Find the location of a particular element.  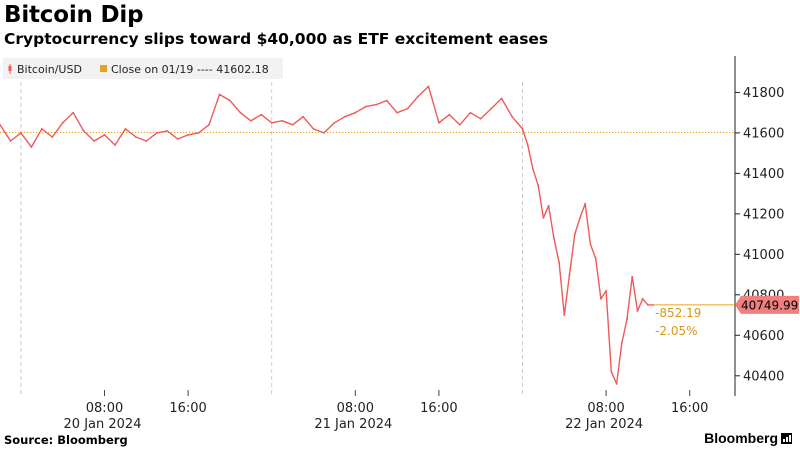

x-date-label: 22 Jan 2024 is located at coordinates (604, 424).